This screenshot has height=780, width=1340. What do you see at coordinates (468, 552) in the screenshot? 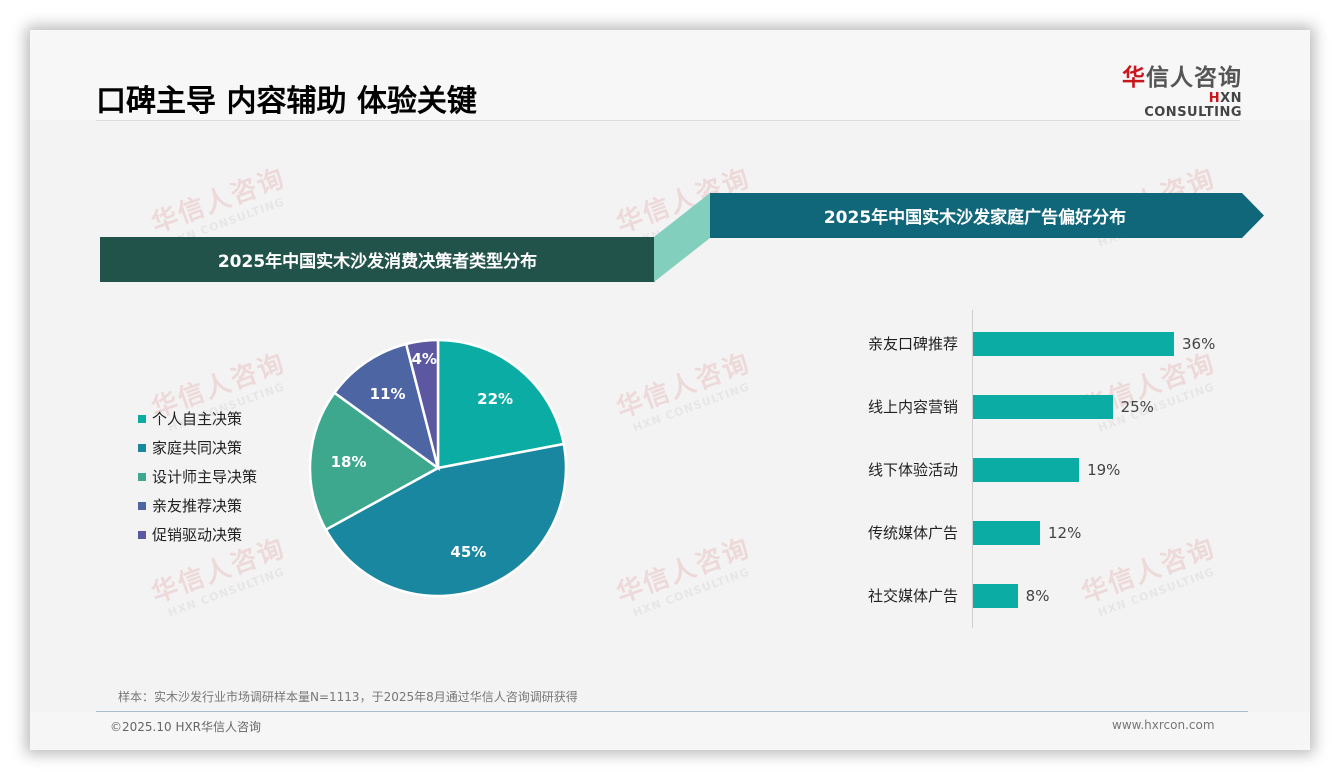
I see `pie-slice-label: 45%` at bounding box center [468, 552].